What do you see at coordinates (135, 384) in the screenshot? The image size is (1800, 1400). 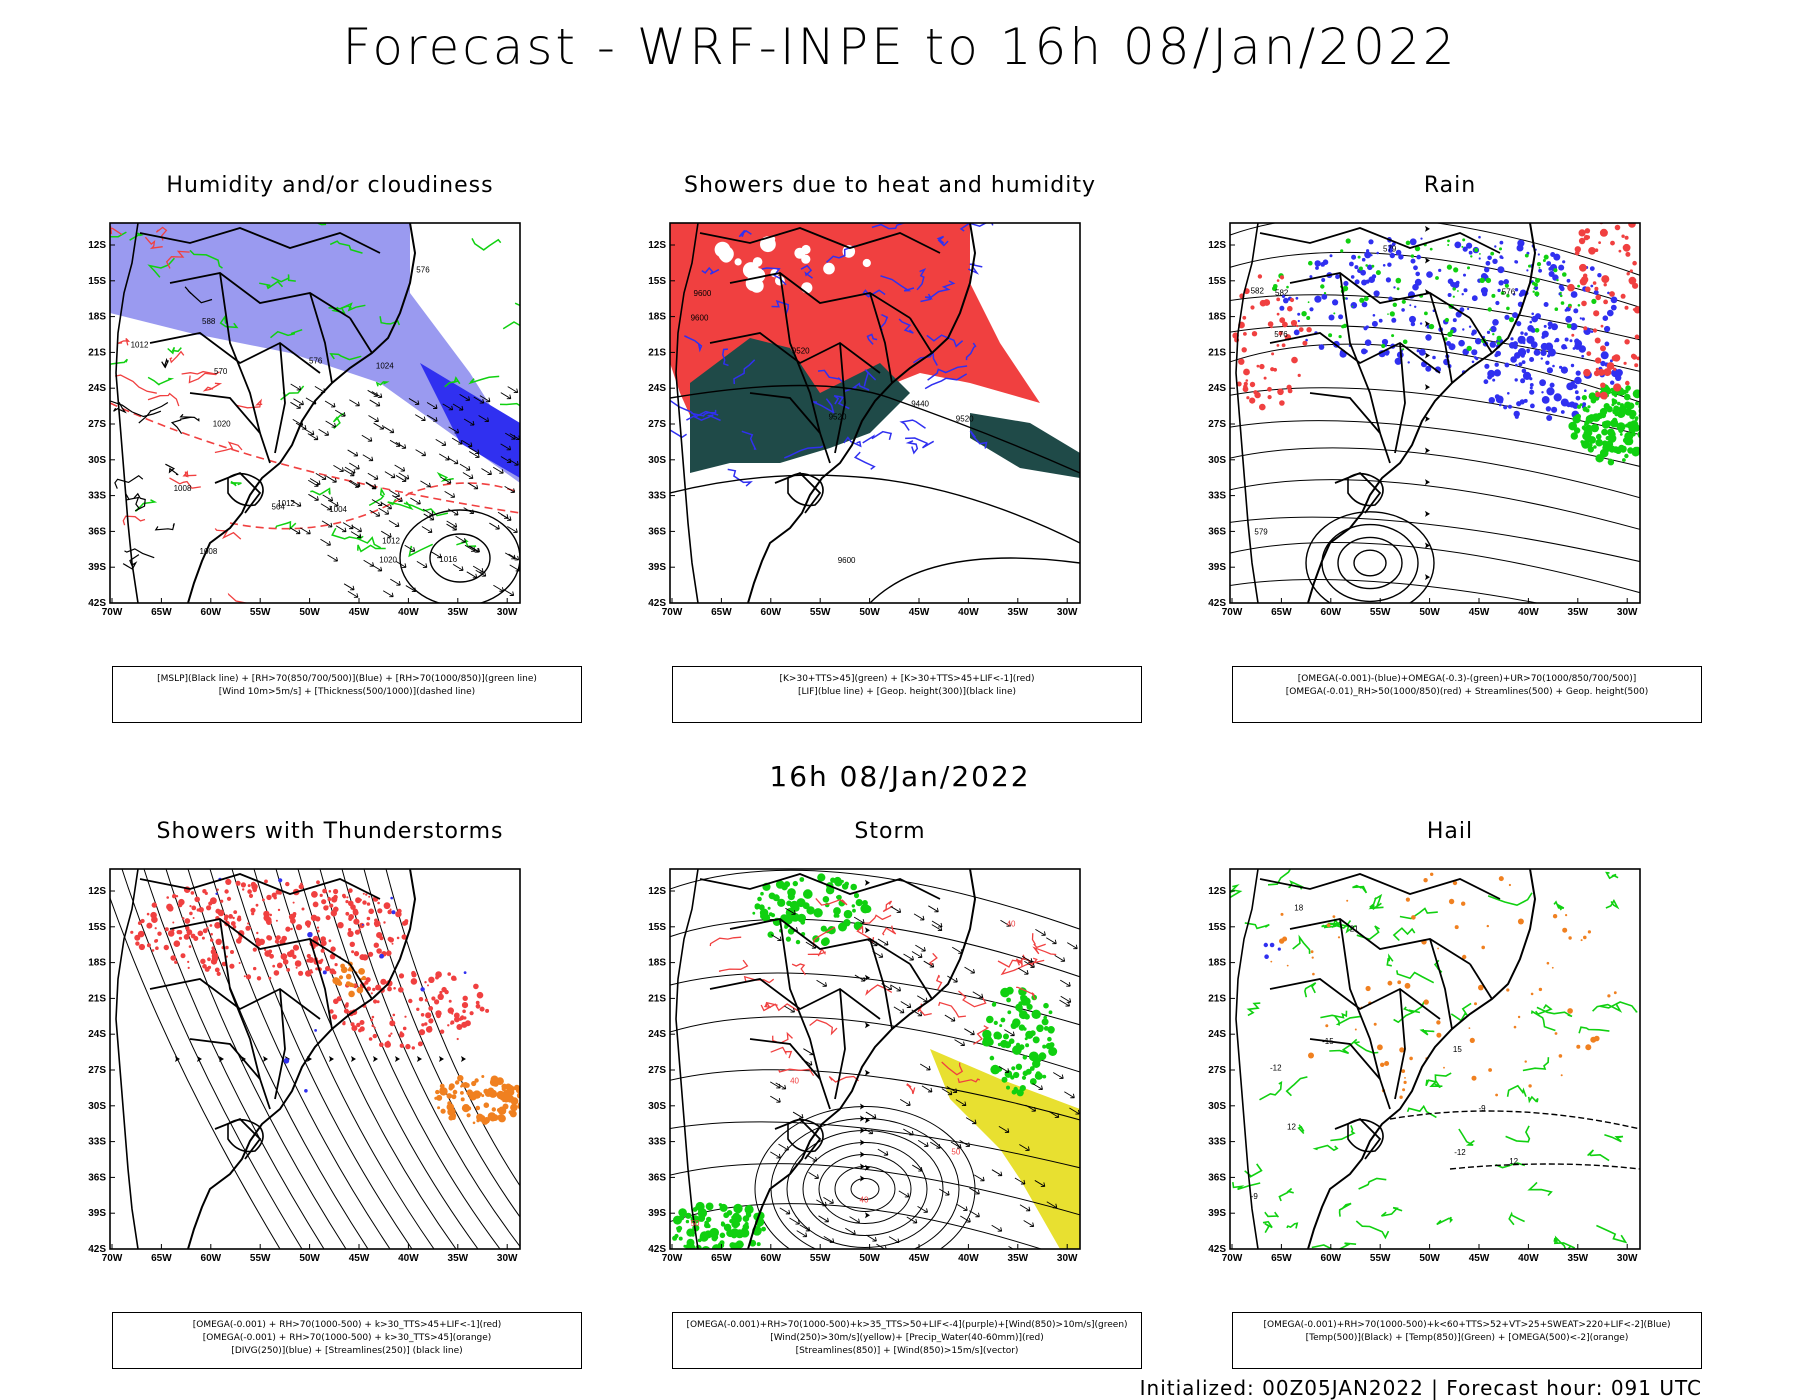 I see `thickness-line` at bounding box center [135, 384].